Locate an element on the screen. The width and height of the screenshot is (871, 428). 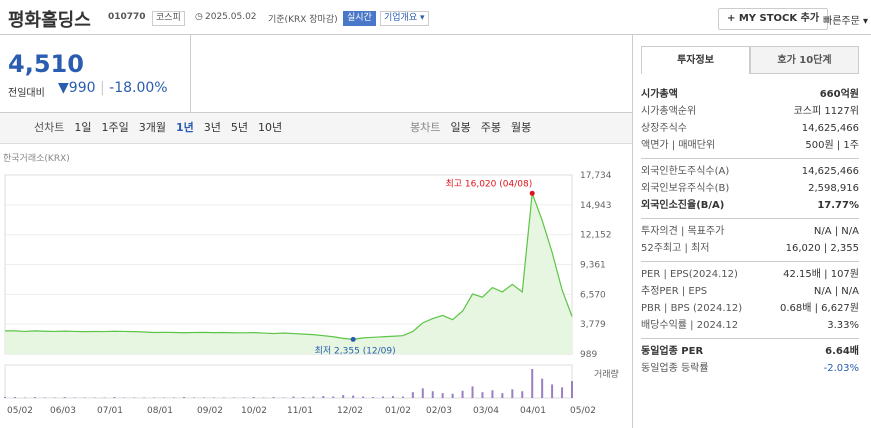
info-row: 투자의견 | 목표주가 N/A | N/A is located at coordinates (750, 231).